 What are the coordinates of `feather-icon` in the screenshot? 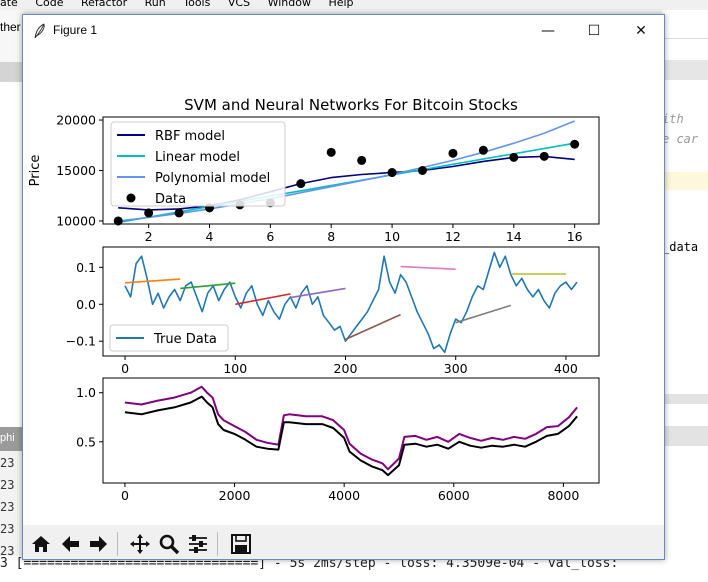 It's located at (39, 31).